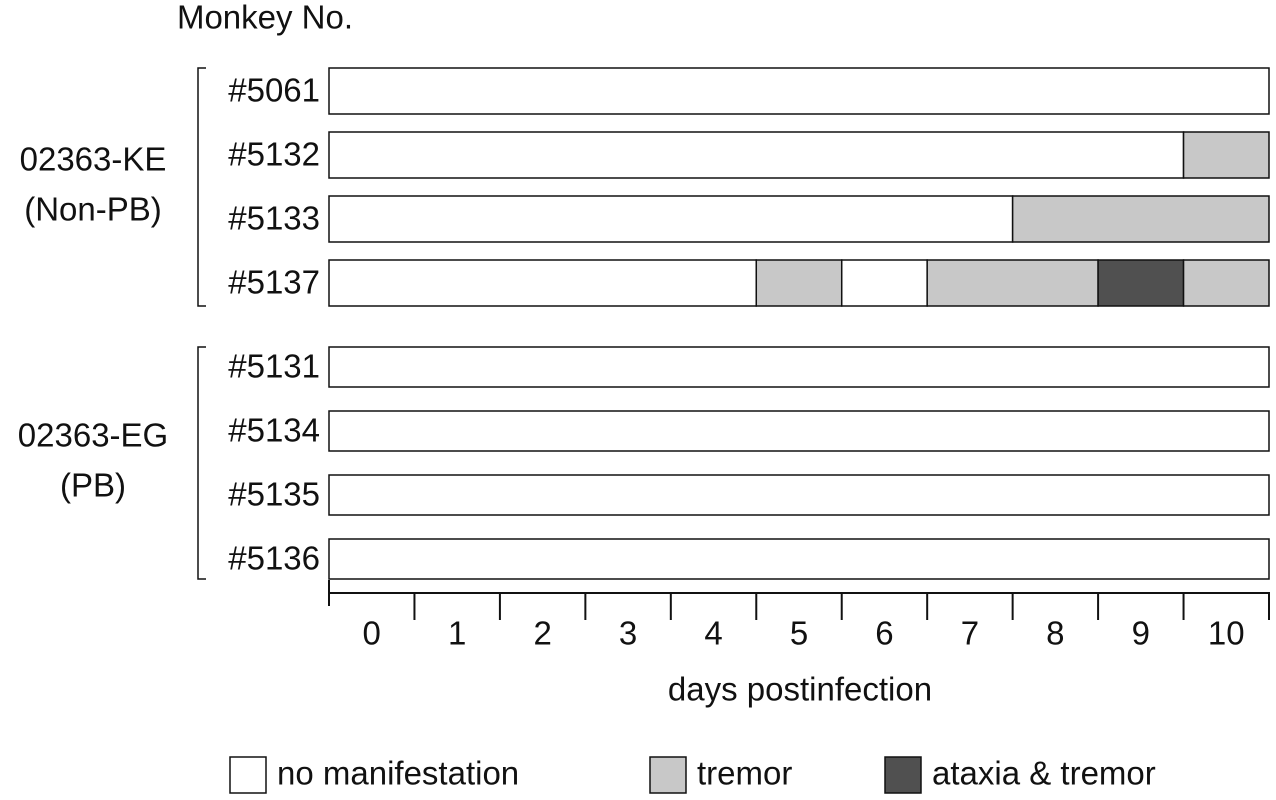 The width and height of the screenshot is (1276, 800). Describe the element at coordinates (274, 282) in the screenshot. I see `row-label: #5137` at that location.